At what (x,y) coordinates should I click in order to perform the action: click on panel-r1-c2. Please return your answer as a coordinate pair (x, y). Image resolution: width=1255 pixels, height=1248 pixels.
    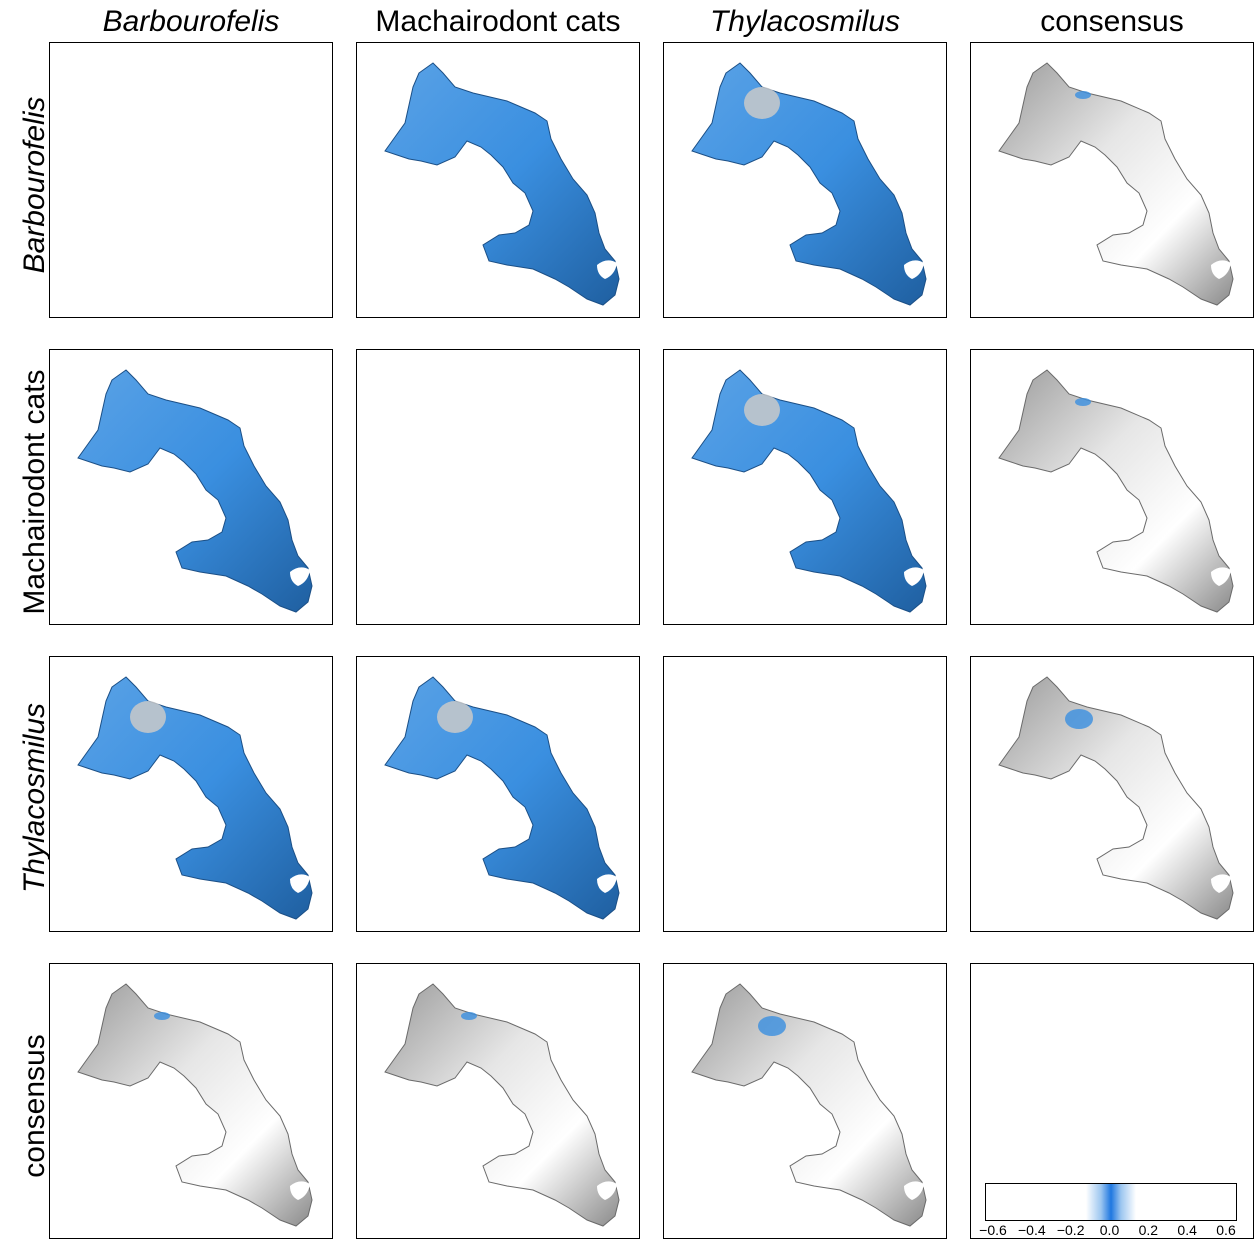
    Looking at the image, I should click on (498, 180).